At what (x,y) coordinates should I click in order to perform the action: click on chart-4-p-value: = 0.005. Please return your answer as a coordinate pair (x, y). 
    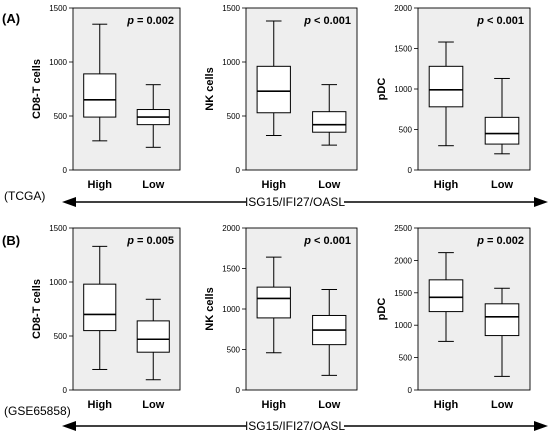
    Looking at the image, I should click on (154, 241).